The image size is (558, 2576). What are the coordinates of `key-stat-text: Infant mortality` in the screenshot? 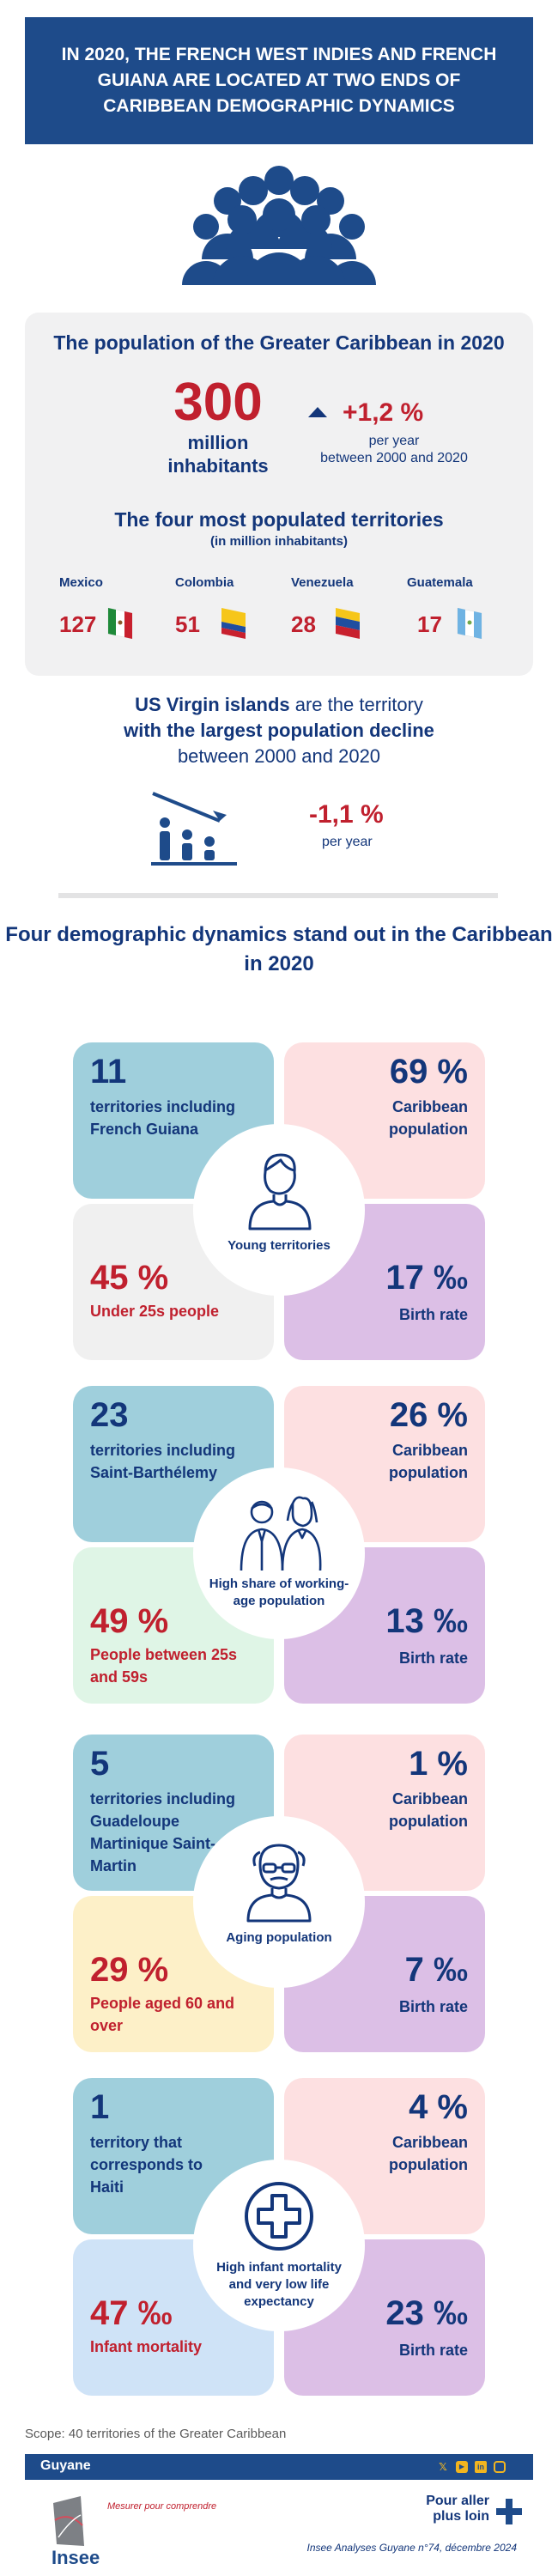 It's located at (146, 2346).